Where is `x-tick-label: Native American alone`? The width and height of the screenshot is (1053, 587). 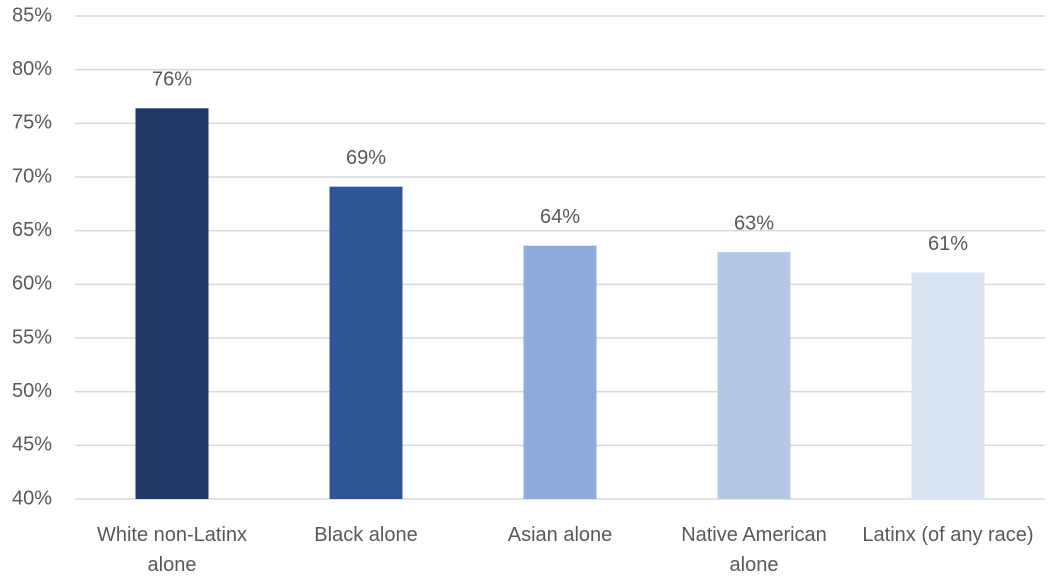 x-tick-label: Native American alone is located at coordinates (754, 550).